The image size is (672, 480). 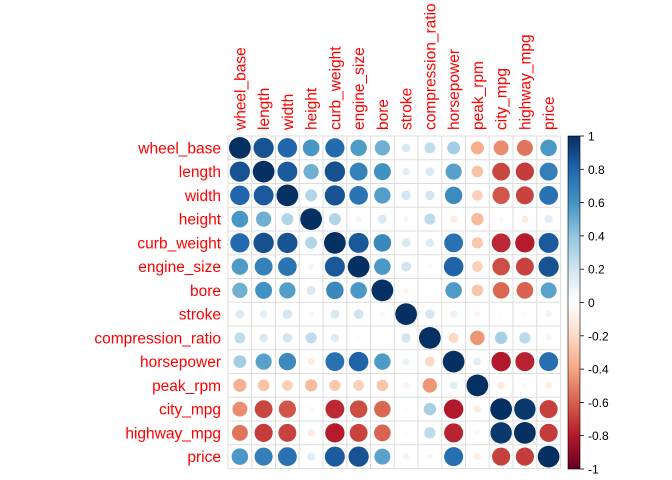 What do you see at coordinates (264, 290) in the screenshot?
I see `corr-circle-bore-length` at bounding box center [264, 290].